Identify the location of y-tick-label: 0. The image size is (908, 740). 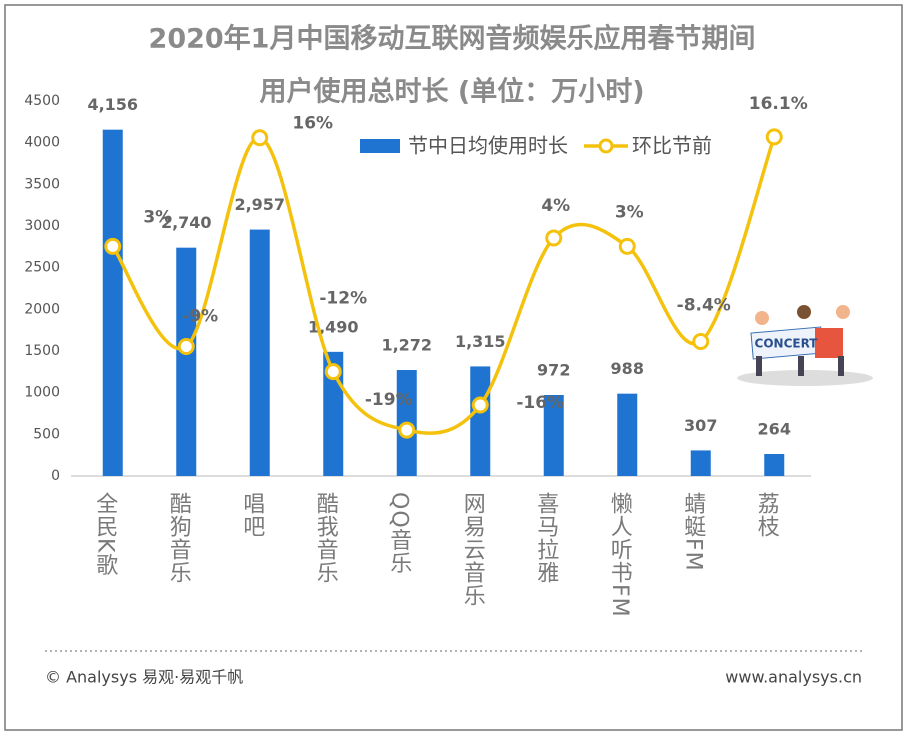
(55, 476).